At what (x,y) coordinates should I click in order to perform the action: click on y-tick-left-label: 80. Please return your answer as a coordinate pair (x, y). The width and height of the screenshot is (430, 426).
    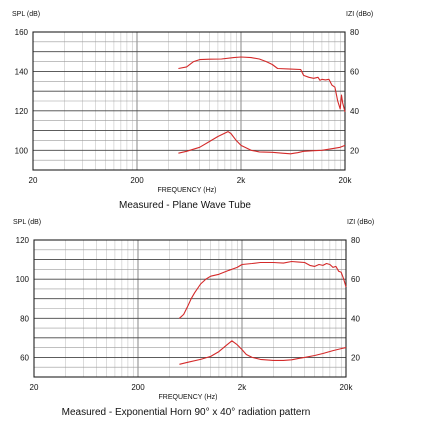
    Looking at the image, I should click on (24, 318).